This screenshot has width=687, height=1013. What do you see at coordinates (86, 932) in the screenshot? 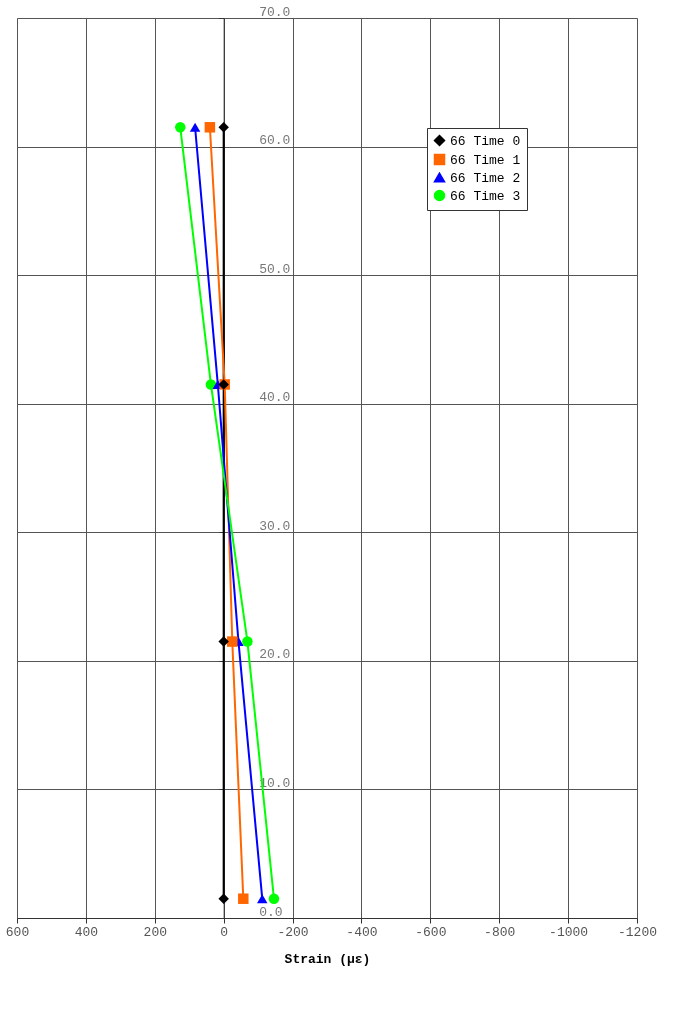
I see `x-tick-label: 400` at bounding box center [86, 932].